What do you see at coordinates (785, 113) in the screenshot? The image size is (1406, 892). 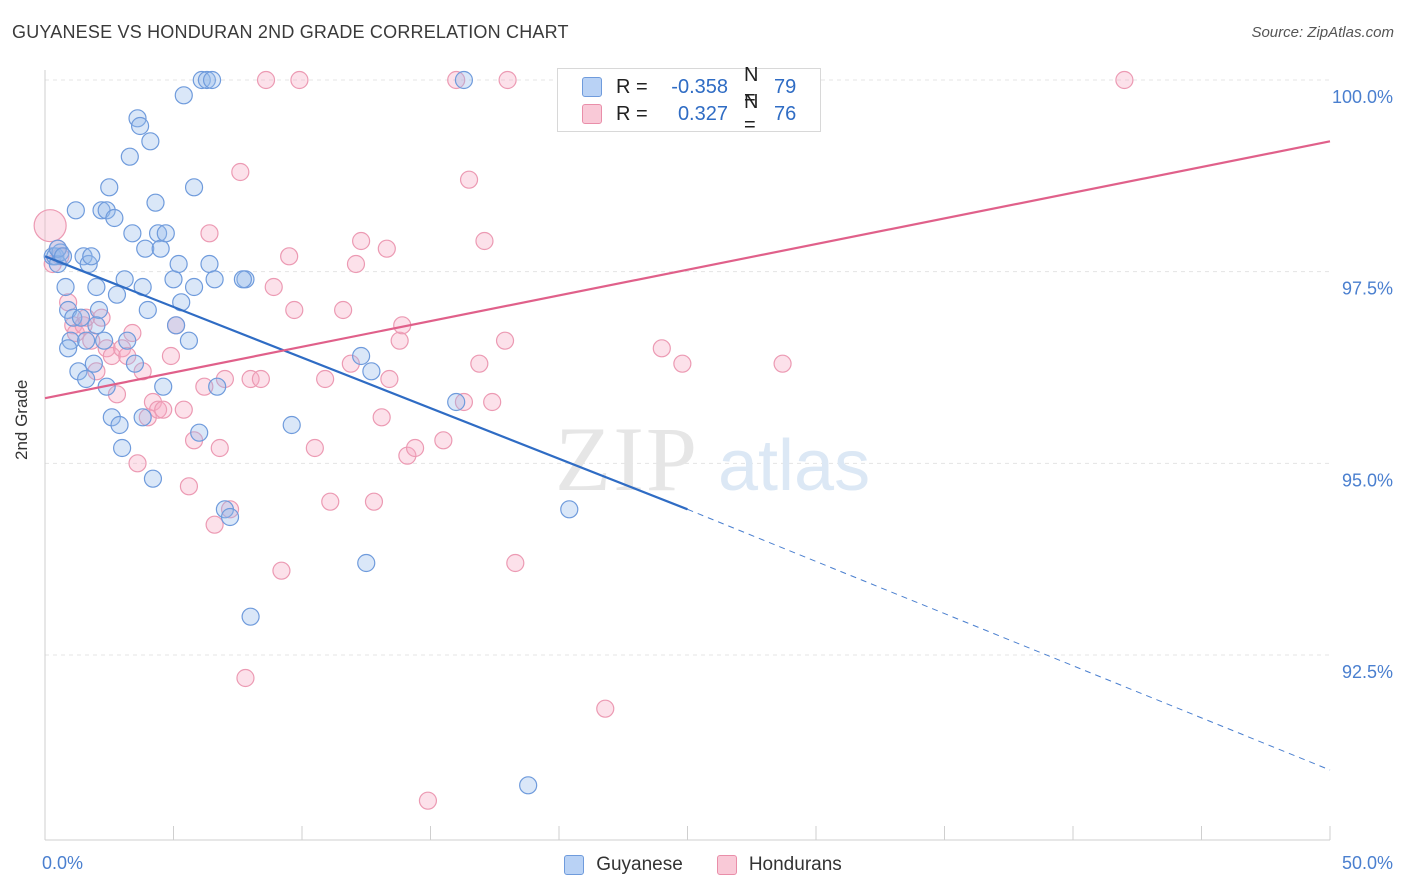 I see `n-value-hondurans: 76` at bounding box center [785, 113].